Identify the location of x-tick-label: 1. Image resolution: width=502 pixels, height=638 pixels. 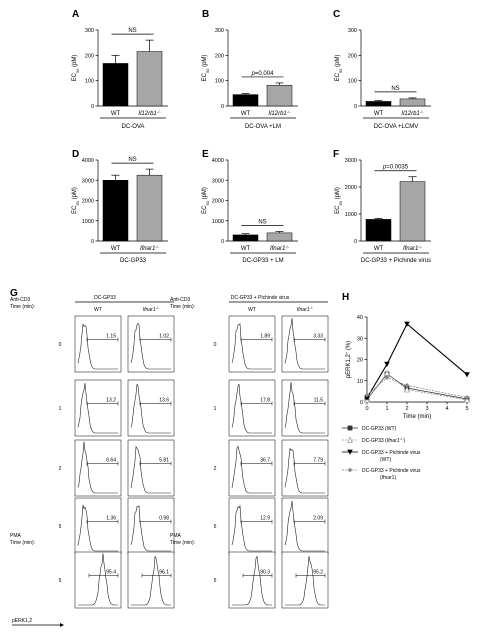
(386, 409).